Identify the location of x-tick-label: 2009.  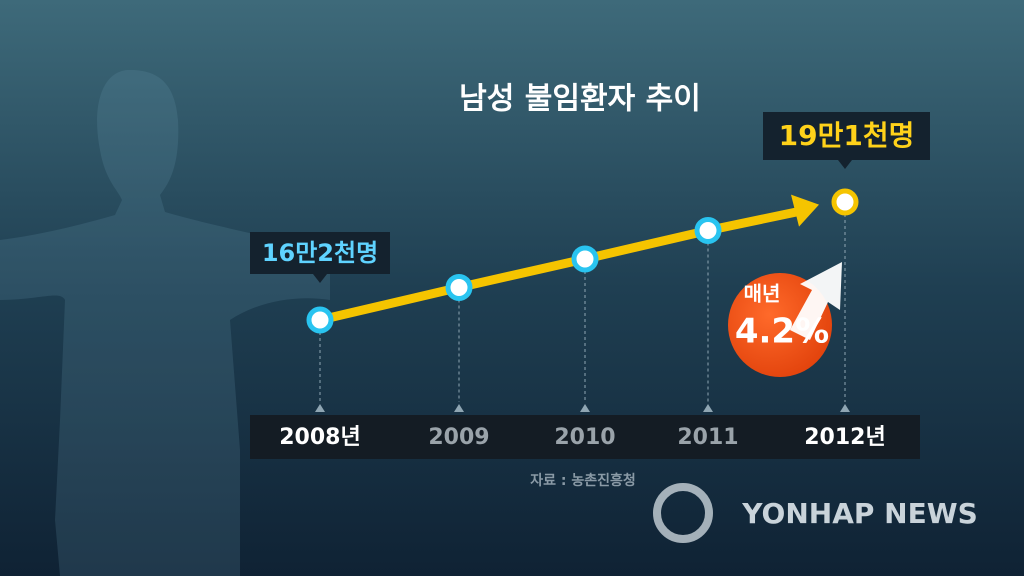
(458, 437).